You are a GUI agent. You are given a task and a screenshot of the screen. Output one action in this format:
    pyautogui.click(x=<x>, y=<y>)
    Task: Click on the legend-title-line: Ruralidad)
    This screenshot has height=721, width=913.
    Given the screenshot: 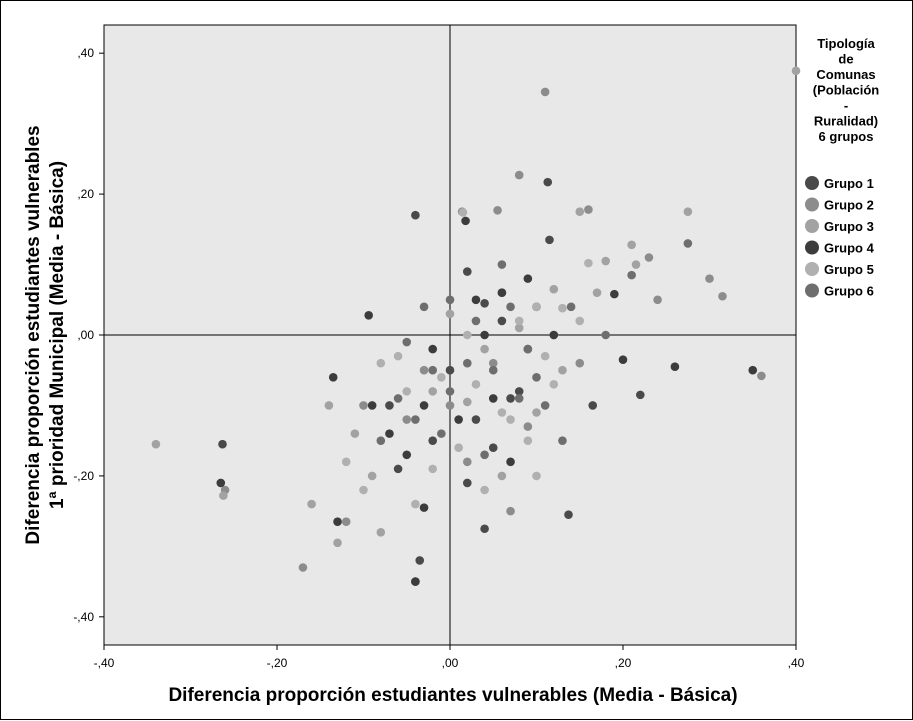 What is the action you would take?
    pyautogui.click(x=846, y=121)
    